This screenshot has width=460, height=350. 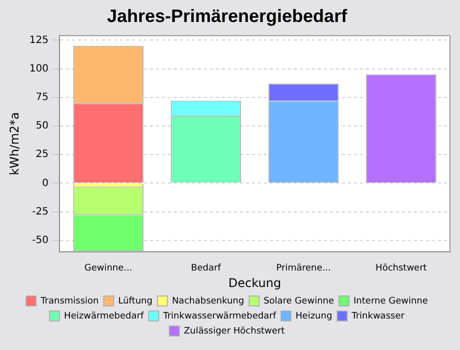 What do you see at coordinates (104, 316) in the screenshot?
I see `legend-label: Heizwärmebedarf` at bounding box center [104, 316].